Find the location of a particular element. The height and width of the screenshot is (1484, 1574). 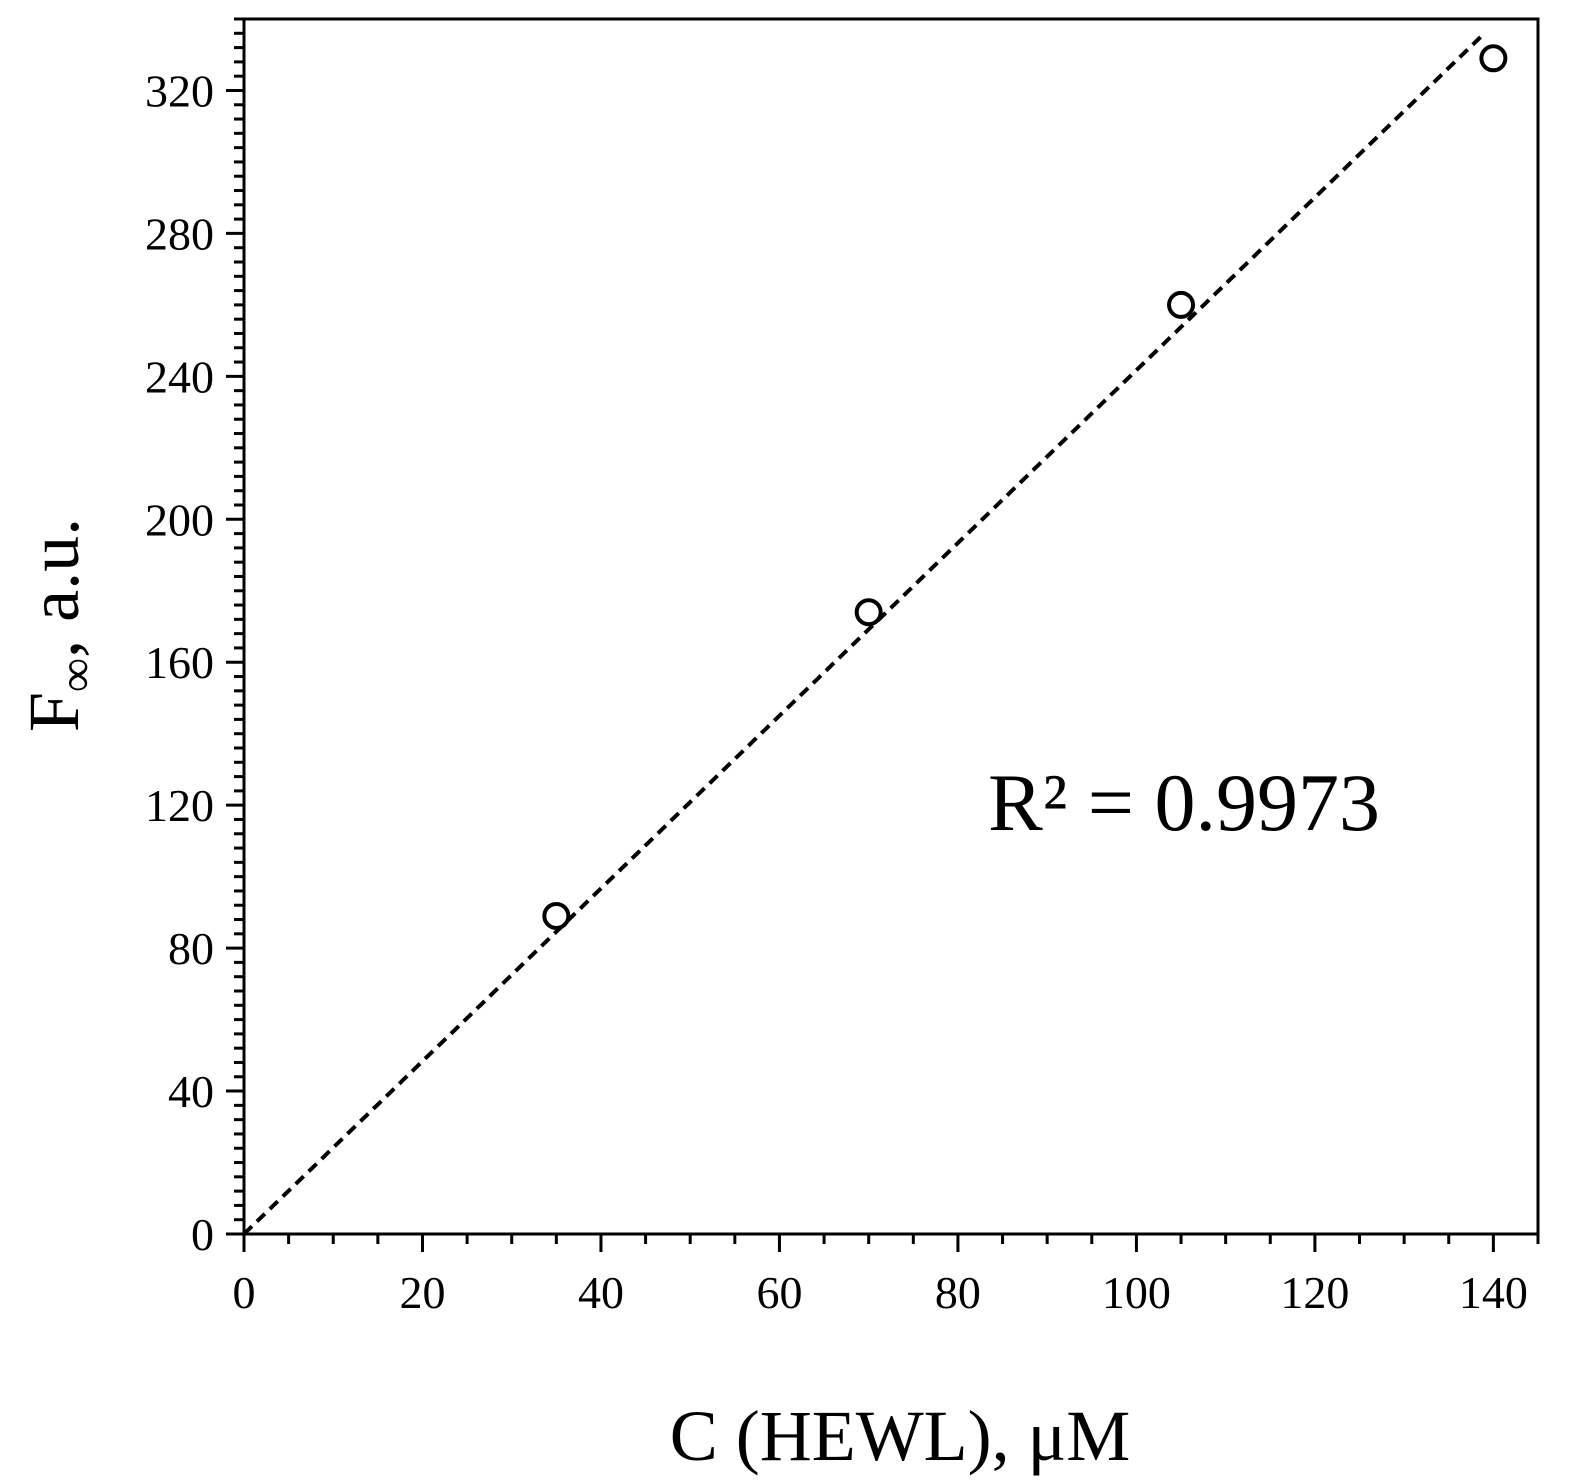

y-tick-label: 280 is located at coordinates (179, 233).